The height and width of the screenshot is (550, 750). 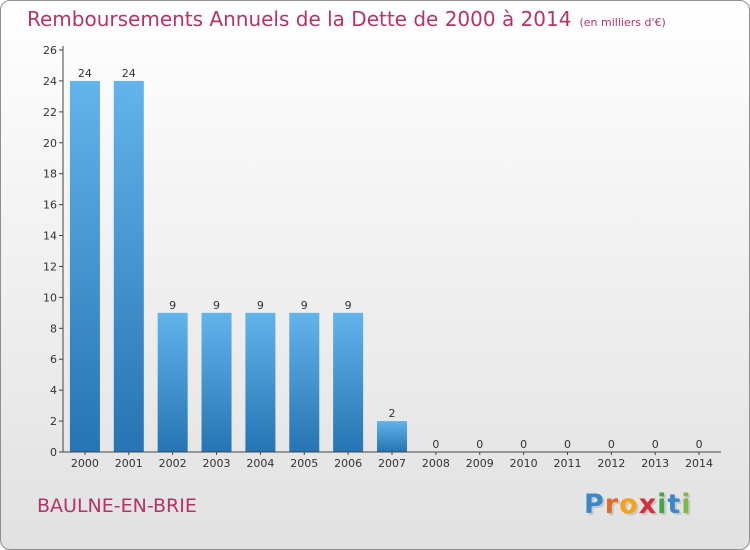 I want to click on value-label-2007: 2, so click(x=392, y=413).